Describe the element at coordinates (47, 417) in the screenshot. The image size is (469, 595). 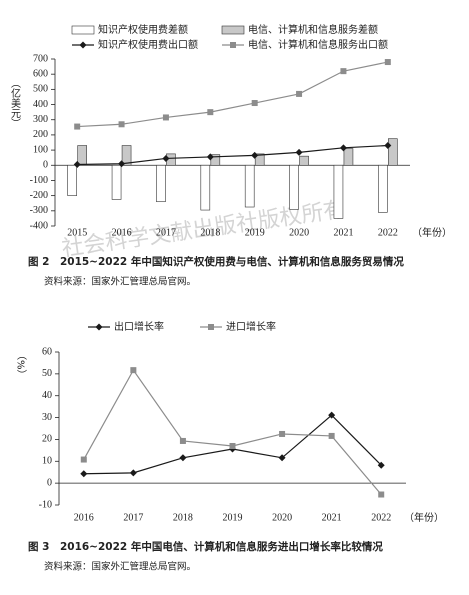
I see `y-tick-label: 30` at that location.